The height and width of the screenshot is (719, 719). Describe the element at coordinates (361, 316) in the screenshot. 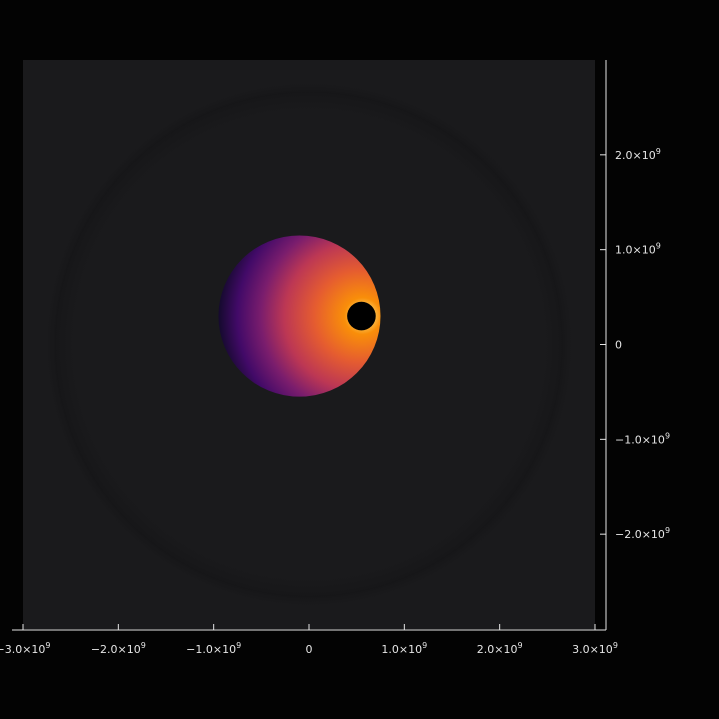

I see `occluding-disk` at that location.